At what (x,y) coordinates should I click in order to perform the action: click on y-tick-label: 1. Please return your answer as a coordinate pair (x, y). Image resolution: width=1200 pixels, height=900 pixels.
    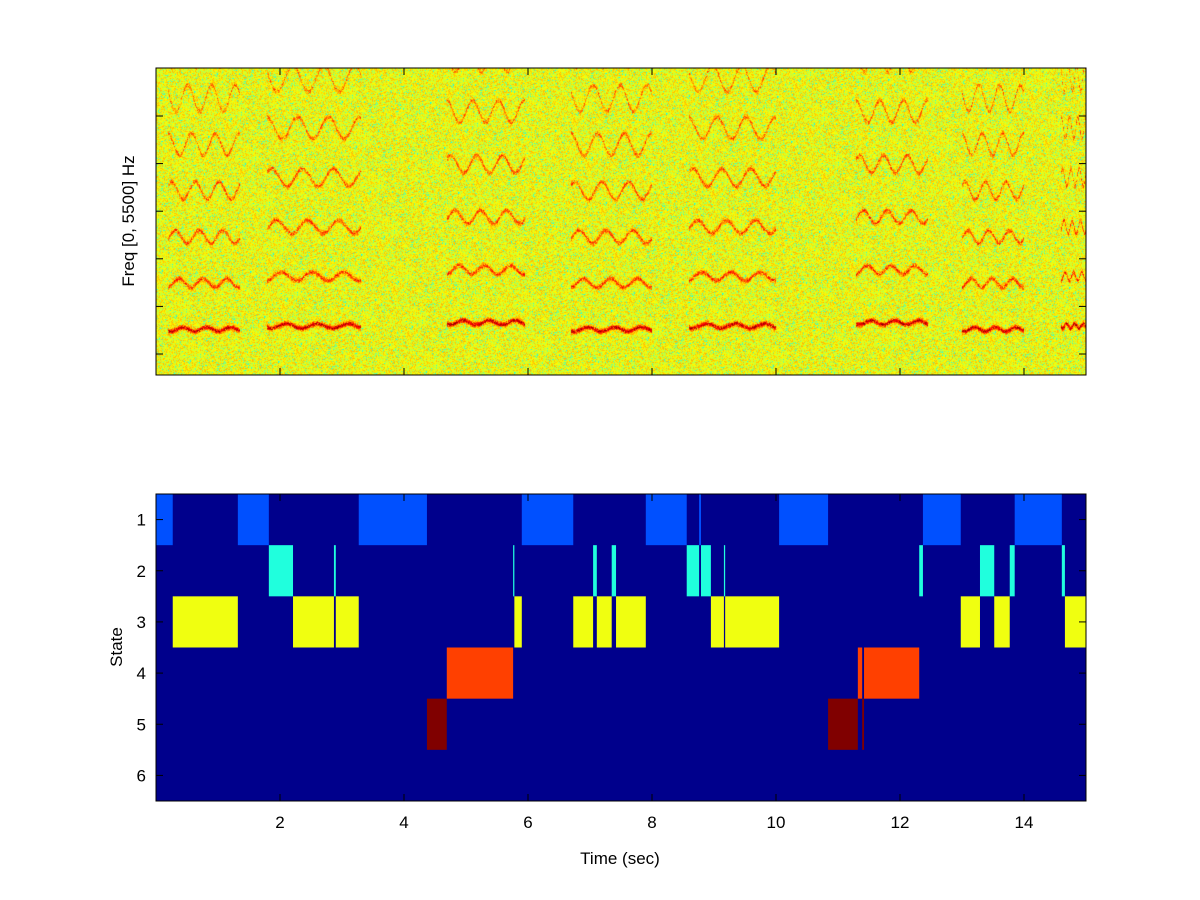
    Looking at the image, I should click on (141, 520).